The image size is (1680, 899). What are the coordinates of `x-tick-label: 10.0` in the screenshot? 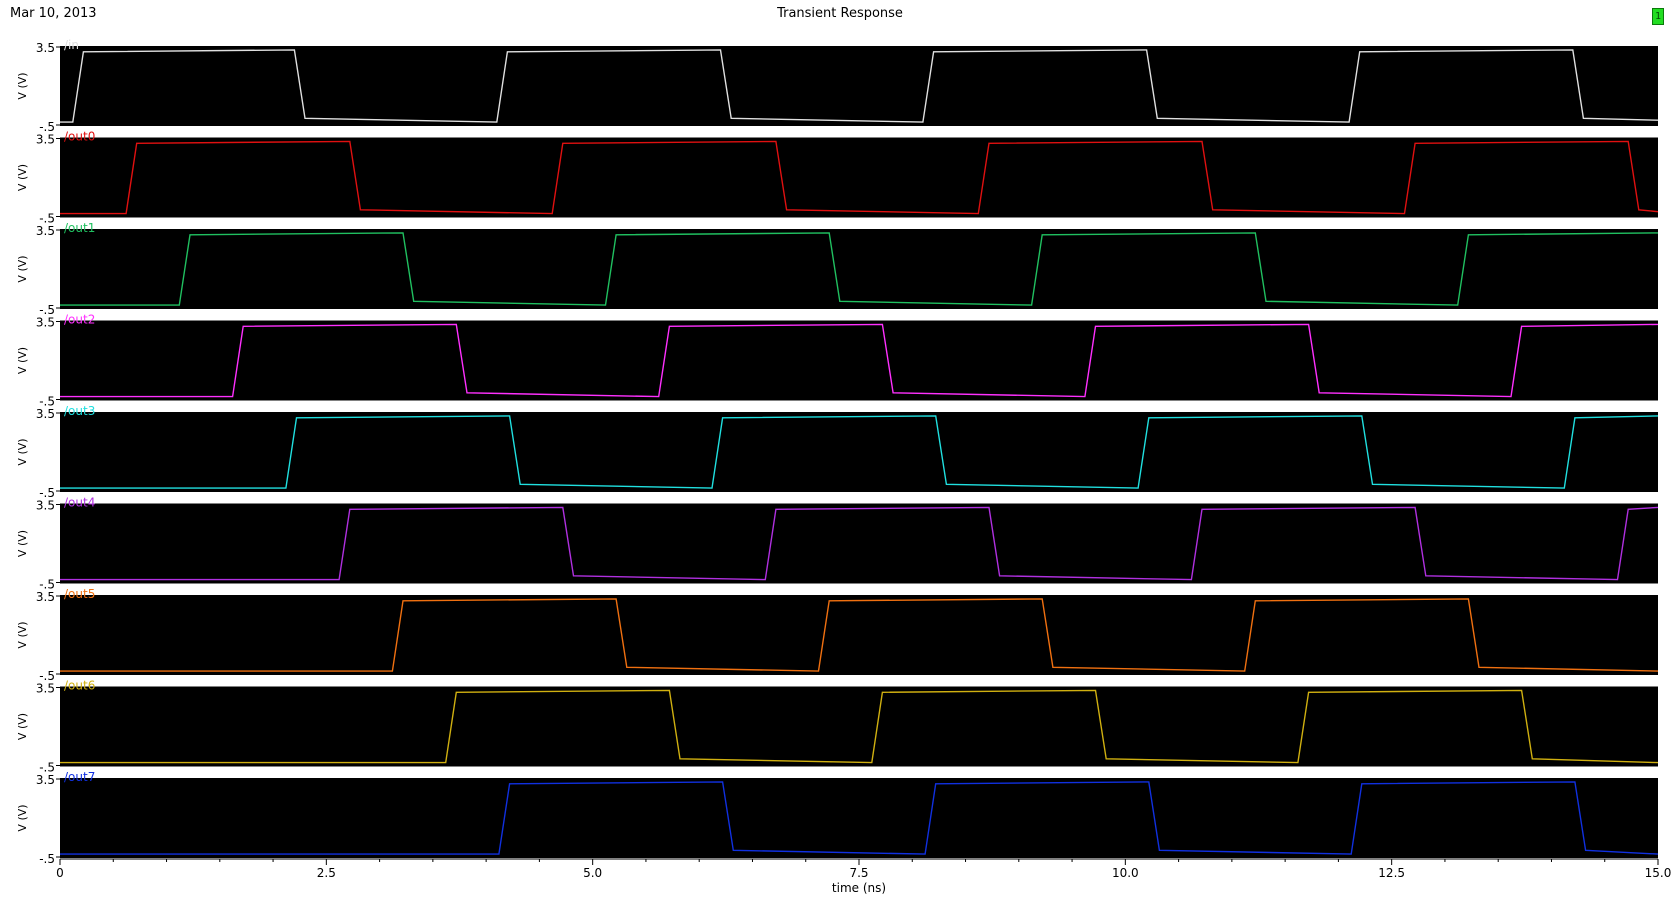 It's located at (1125, 873).